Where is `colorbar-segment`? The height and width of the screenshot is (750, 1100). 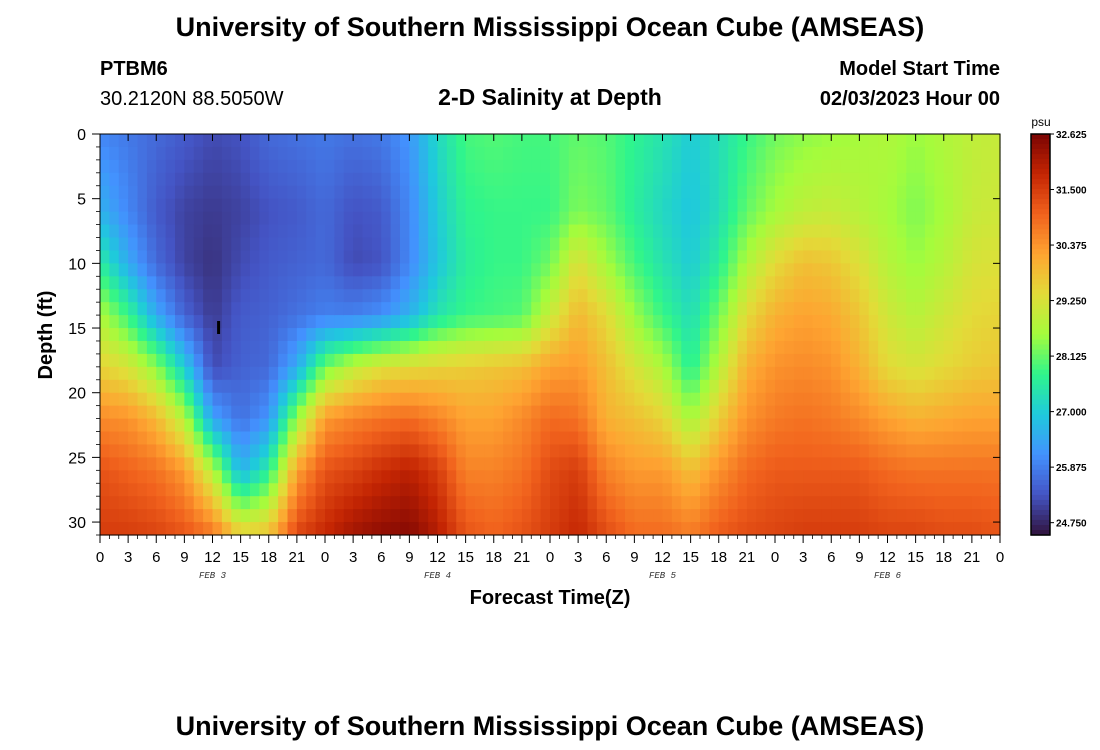 colorbar-segment is located at coordinates (1040, 207).